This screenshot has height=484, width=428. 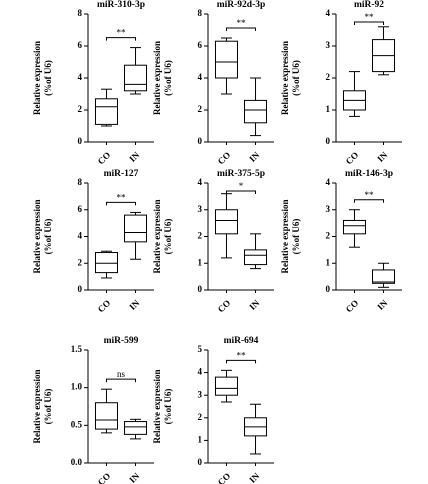 I want to click on panel-title: miR-375-5p, so click(x=241, y=174).